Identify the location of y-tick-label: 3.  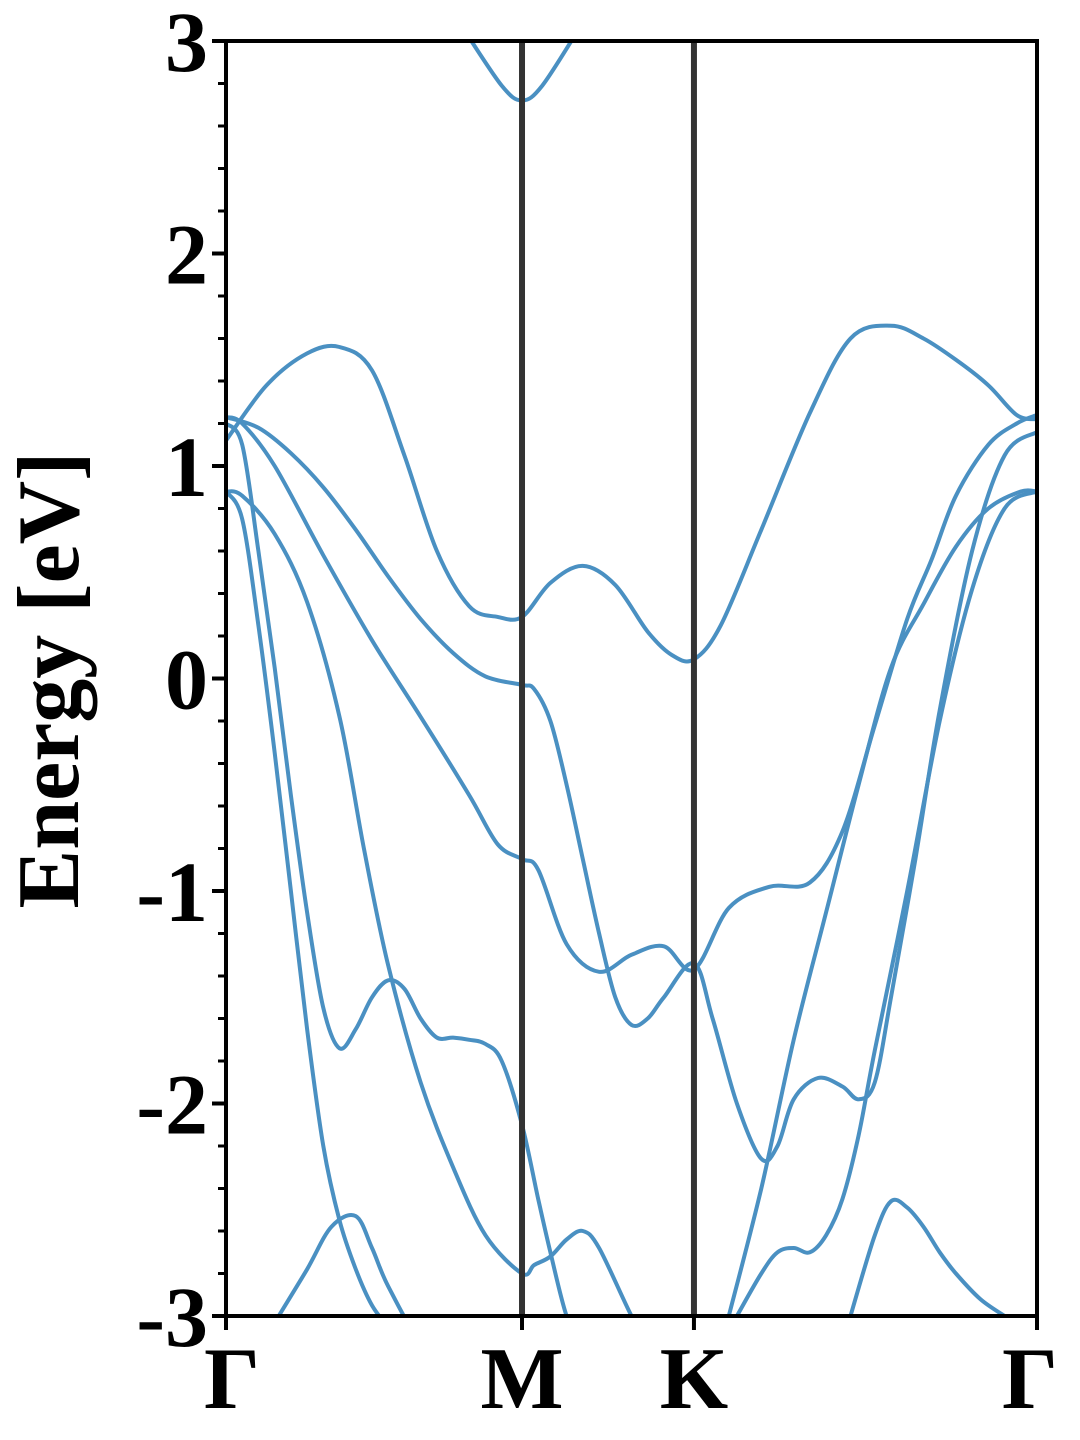
(186, 45).